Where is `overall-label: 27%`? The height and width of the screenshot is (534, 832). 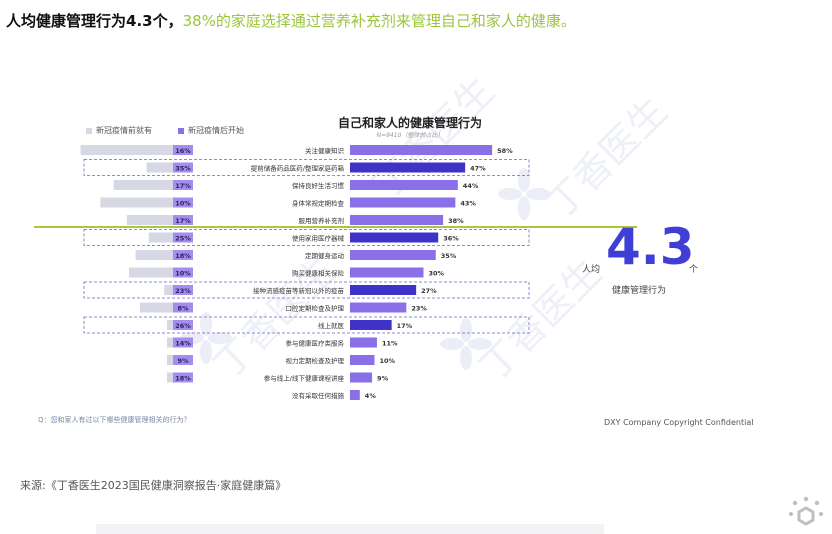
overall-label: 27% is located at coordinates (429, 291).